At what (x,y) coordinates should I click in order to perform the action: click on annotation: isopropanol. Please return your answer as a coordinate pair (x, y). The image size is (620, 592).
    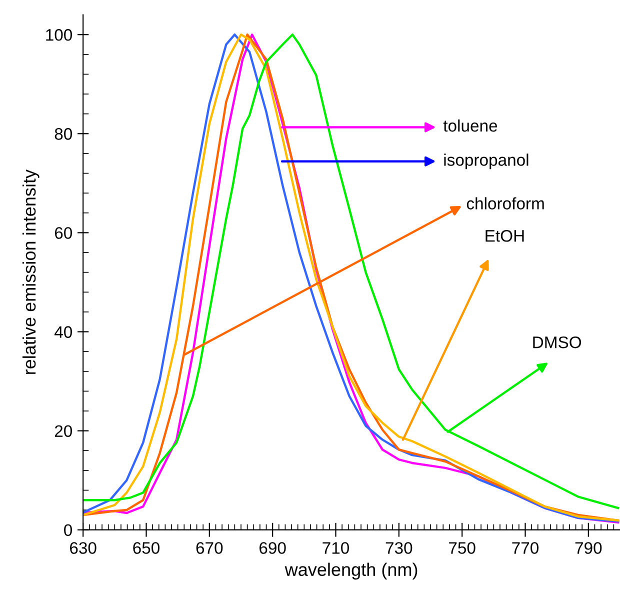
    Looking at the image, I should click on (486, 162).